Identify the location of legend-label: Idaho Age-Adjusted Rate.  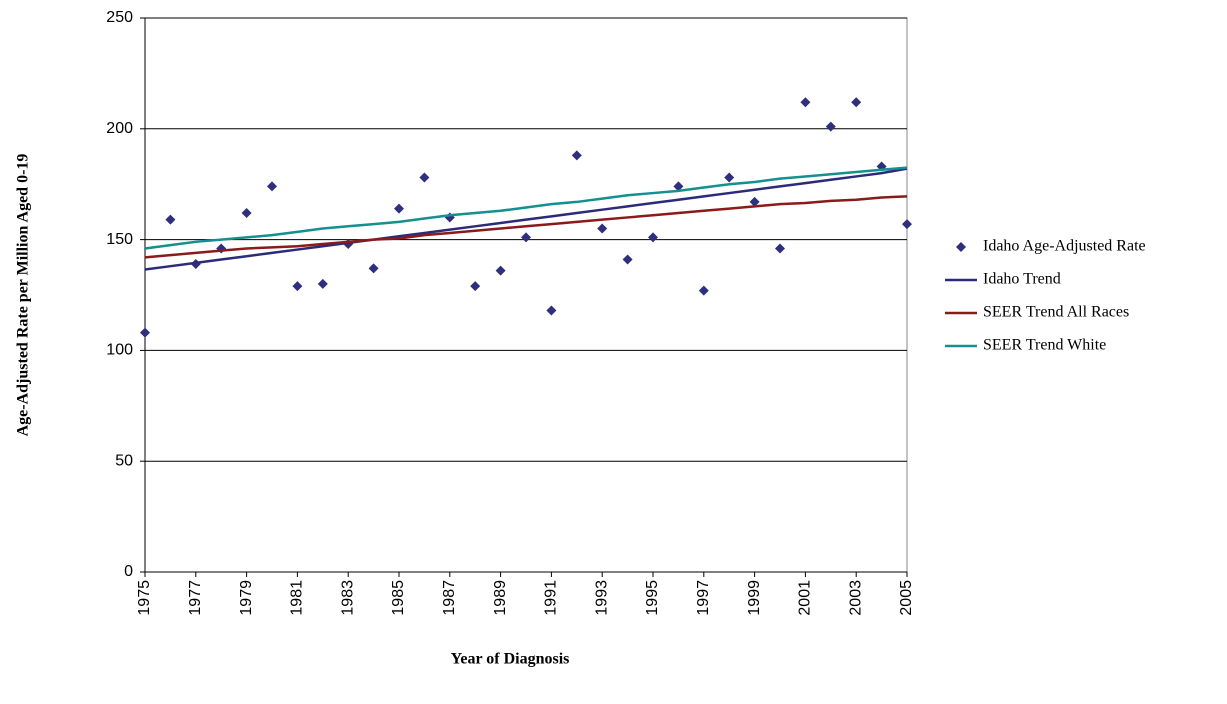
(1064, 246).